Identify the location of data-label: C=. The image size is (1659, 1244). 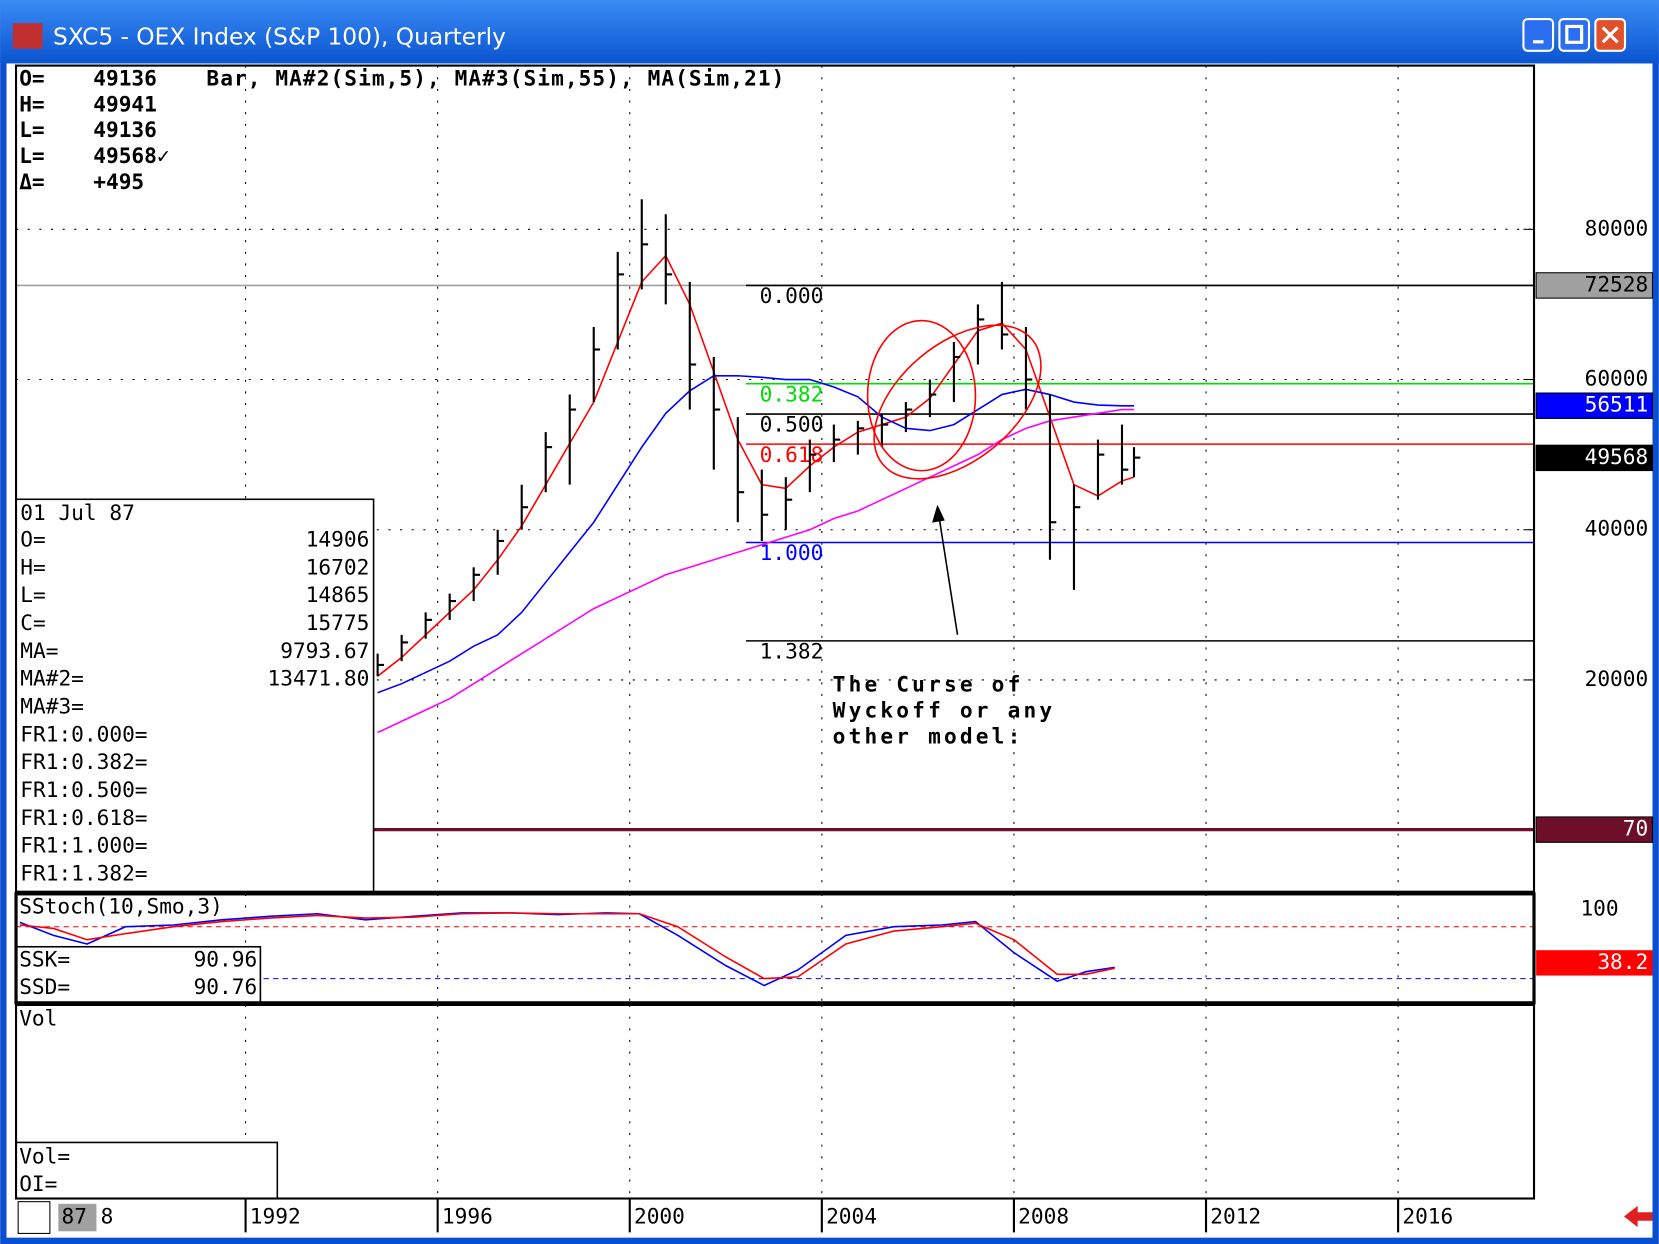
(32, 622).